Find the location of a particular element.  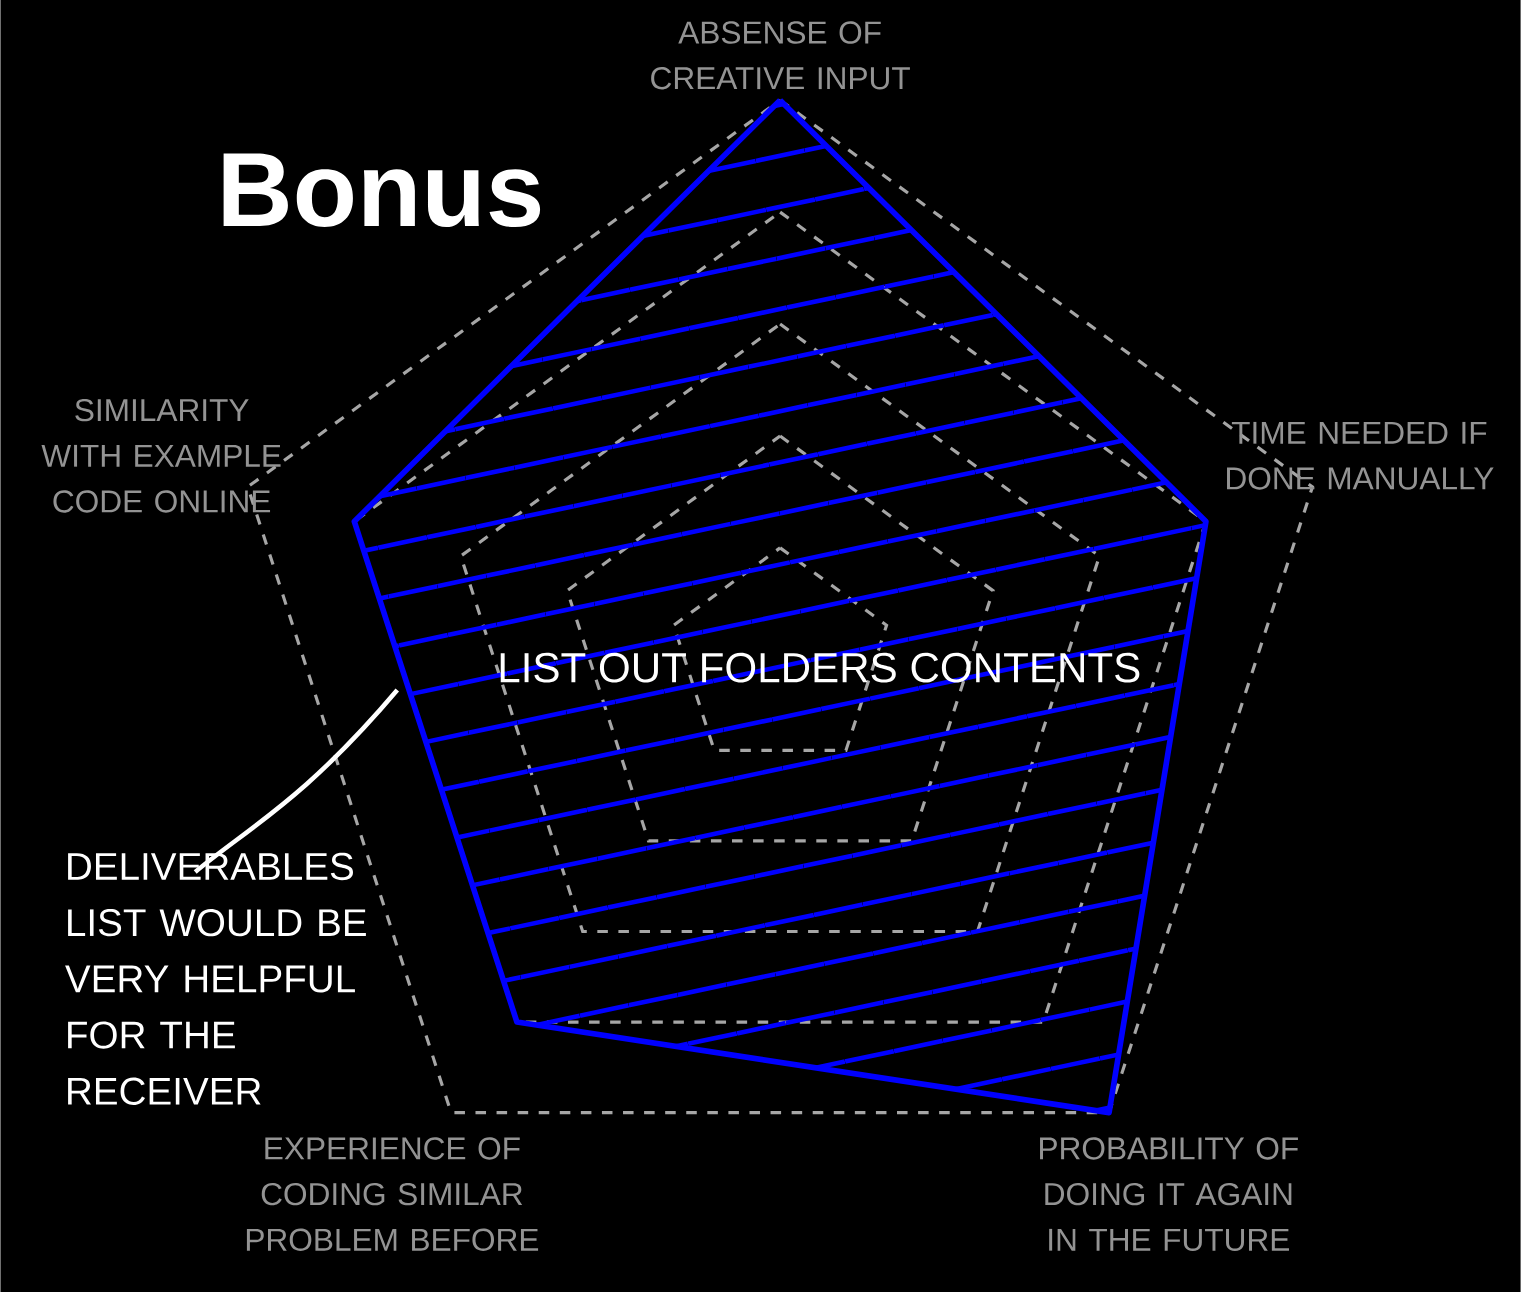

text: Bonus is located at coordinates (382, 190).